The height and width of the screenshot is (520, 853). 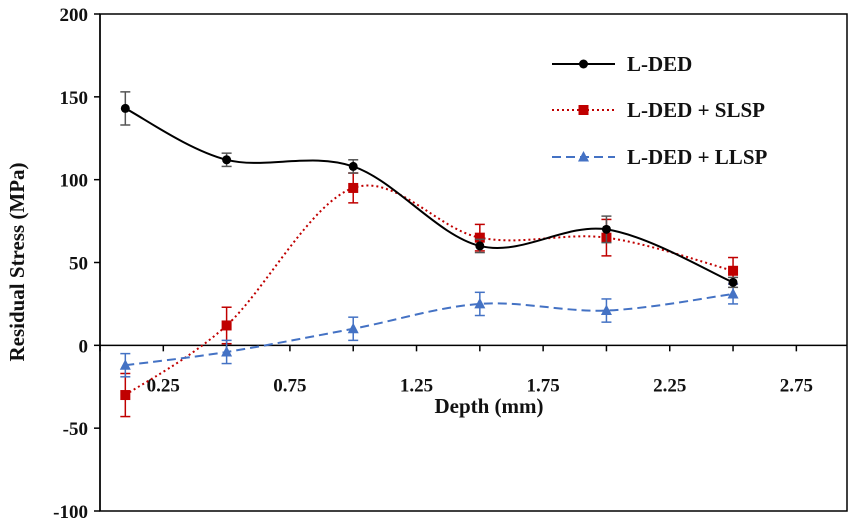 I want to click on legend-entry: L-DED, so click(x=622, y=64).